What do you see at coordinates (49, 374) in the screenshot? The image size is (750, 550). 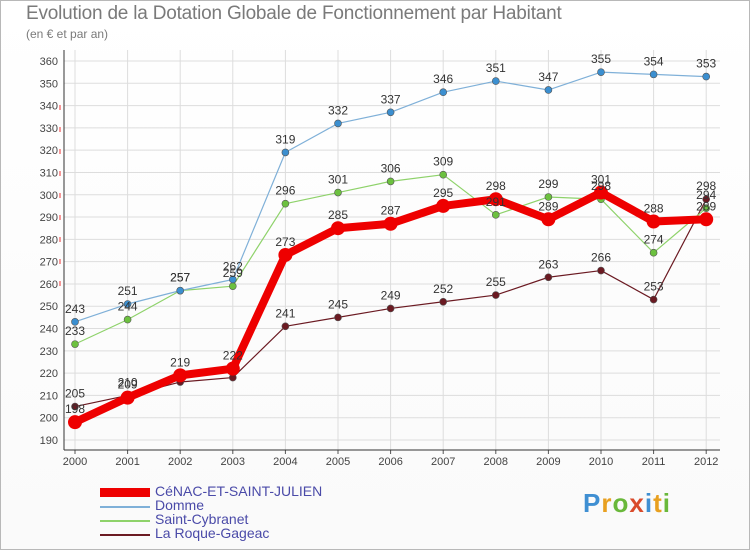 I see `y-tick-label: 220` at bounding box center [49, 374].